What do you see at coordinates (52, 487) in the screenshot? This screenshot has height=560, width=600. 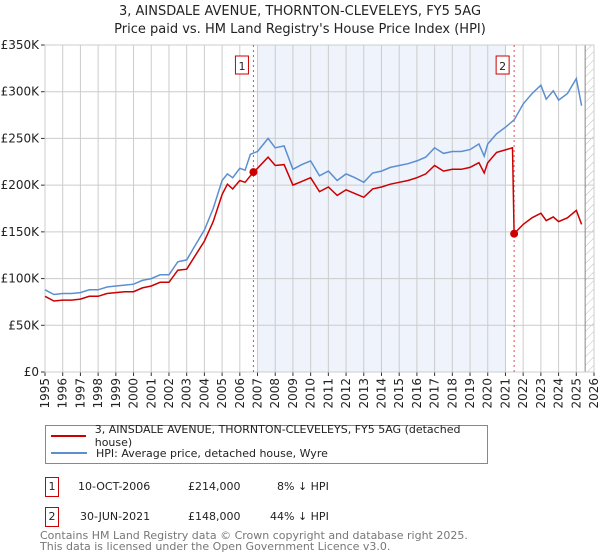 I see `transaction-badge: 1` at bounding box center [52, 487].